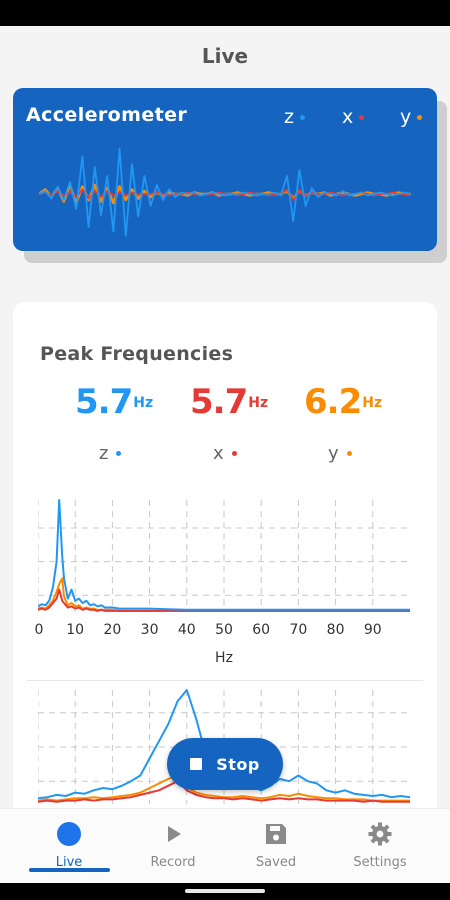 The image size is (450, 900). What do you see at coordinates (225, 891) in the screenshot?
I see `home-handle` at bounding box center [225, 891].